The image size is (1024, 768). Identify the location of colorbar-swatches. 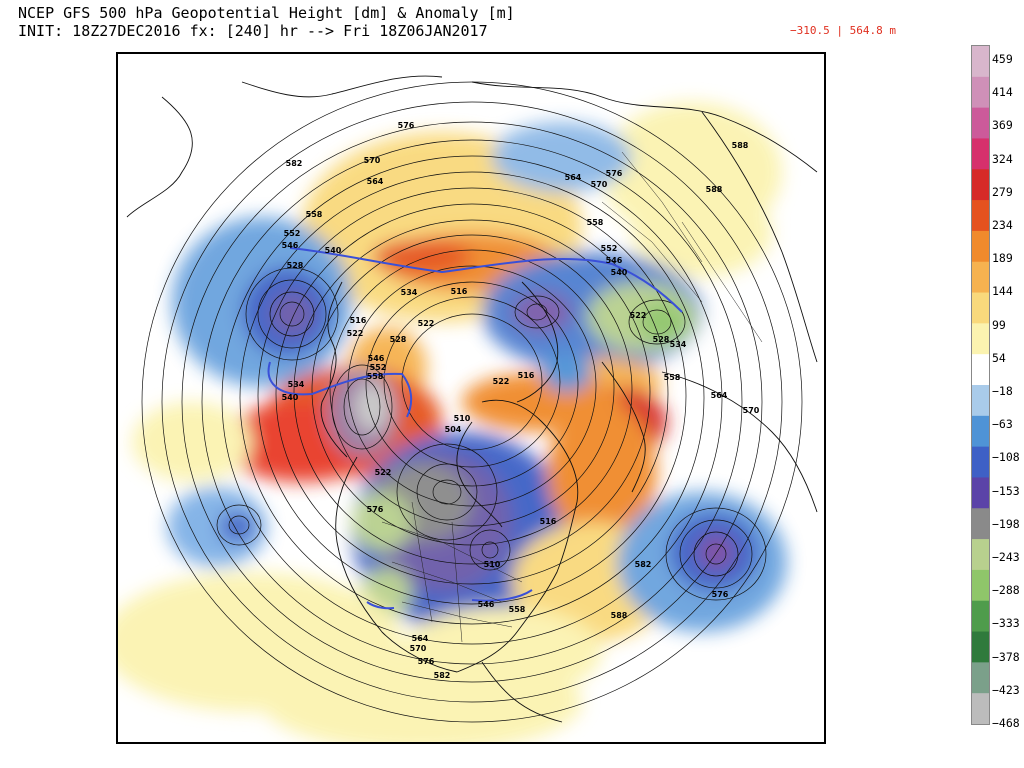
(980, 385).